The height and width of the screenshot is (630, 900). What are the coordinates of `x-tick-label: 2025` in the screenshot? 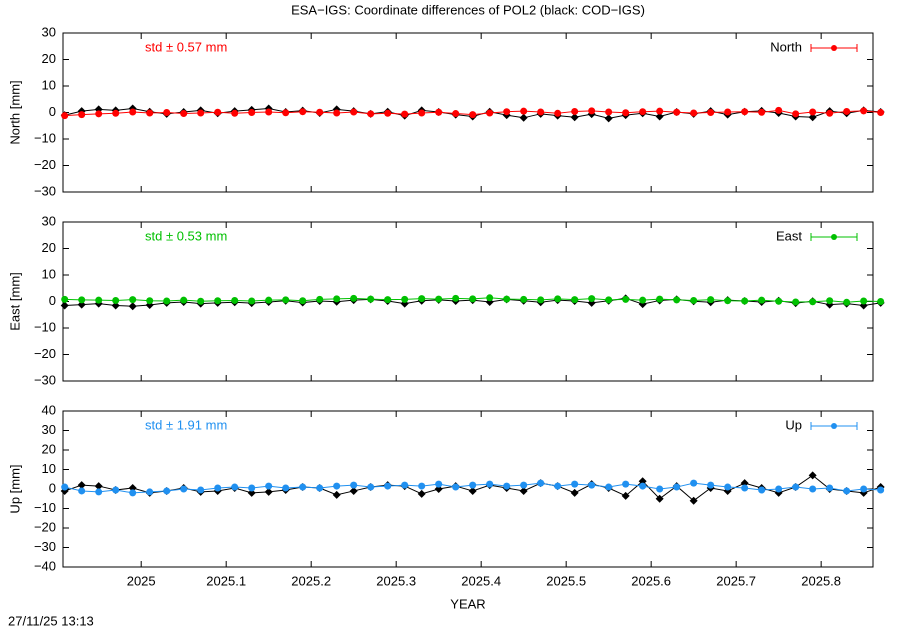 It's located at (141, 580).